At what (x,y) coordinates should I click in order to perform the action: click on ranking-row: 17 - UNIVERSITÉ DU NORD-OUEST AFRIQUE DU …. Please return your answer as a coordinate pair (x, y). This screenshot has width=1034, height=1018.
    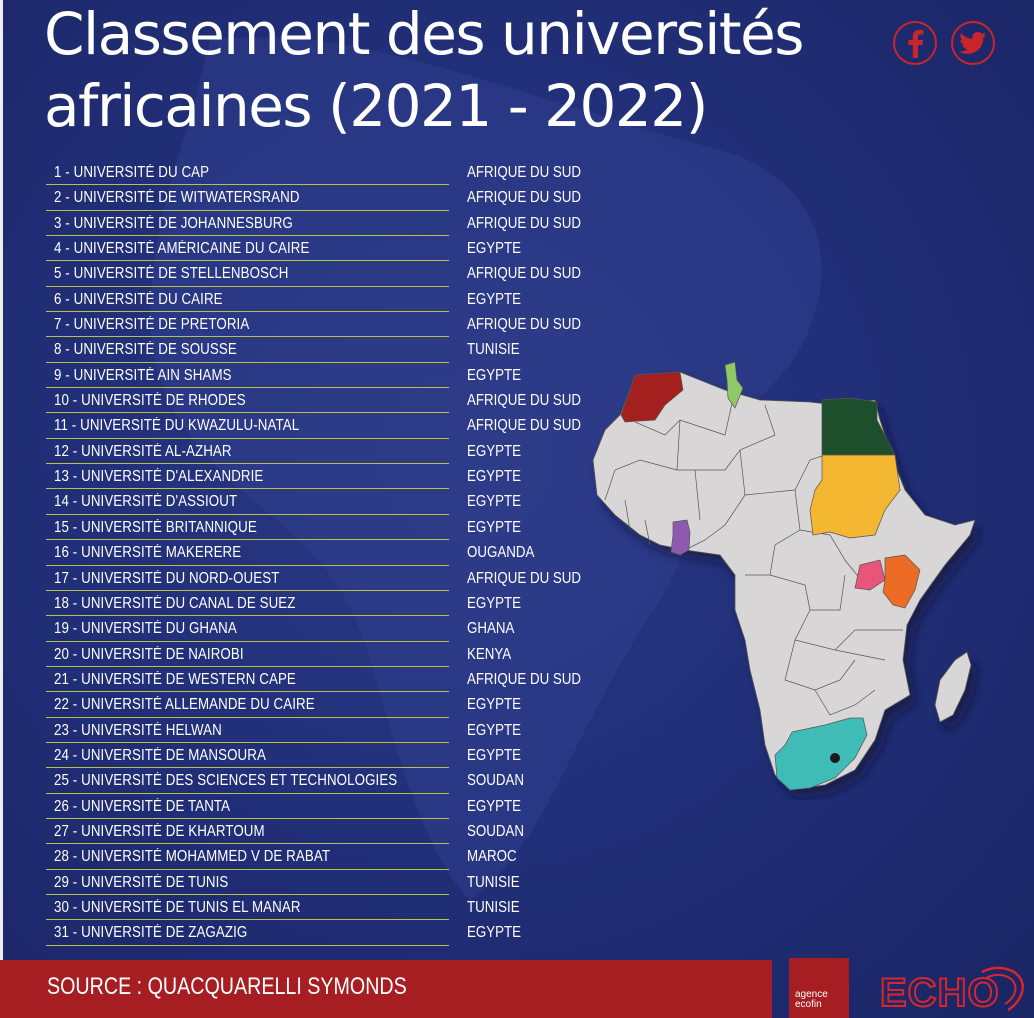
    Looking at the image, I should click on (326, 578).